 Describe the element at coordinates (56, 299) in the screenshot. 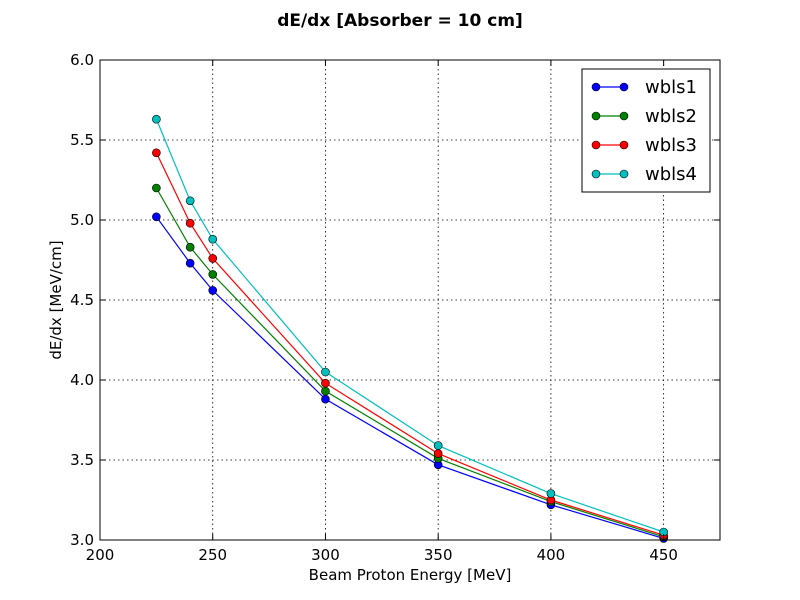

I see `y-axis-label: dE/dx [MeV/cm]` at that location.